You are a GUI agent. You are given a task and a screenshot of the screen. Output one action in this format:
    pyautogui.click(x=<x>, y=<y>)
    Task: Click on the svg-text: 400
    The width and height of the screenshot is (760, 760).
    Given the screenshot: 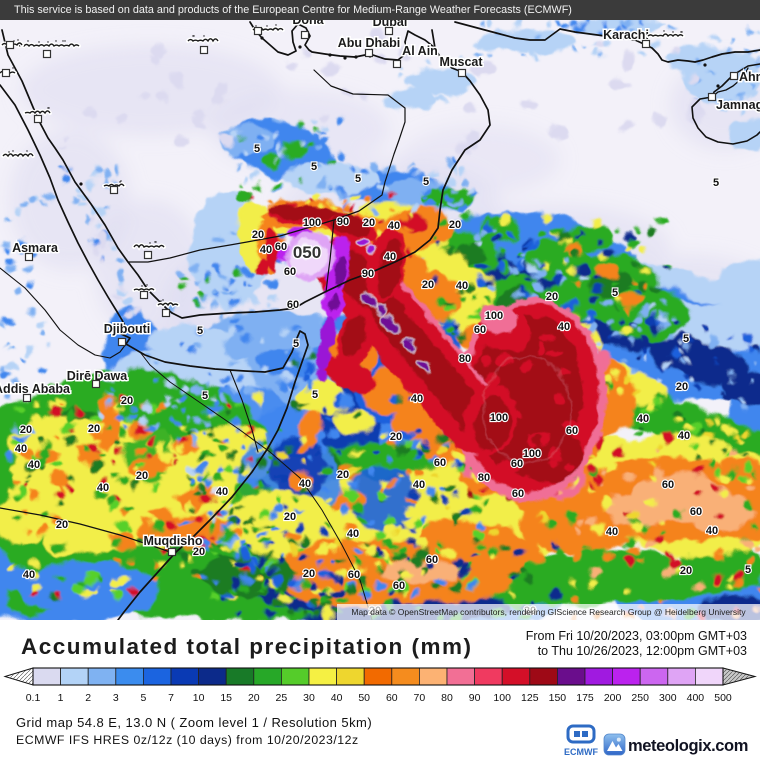 What is the action you would take?
    pyautogui.click(x=696, y=698)
    